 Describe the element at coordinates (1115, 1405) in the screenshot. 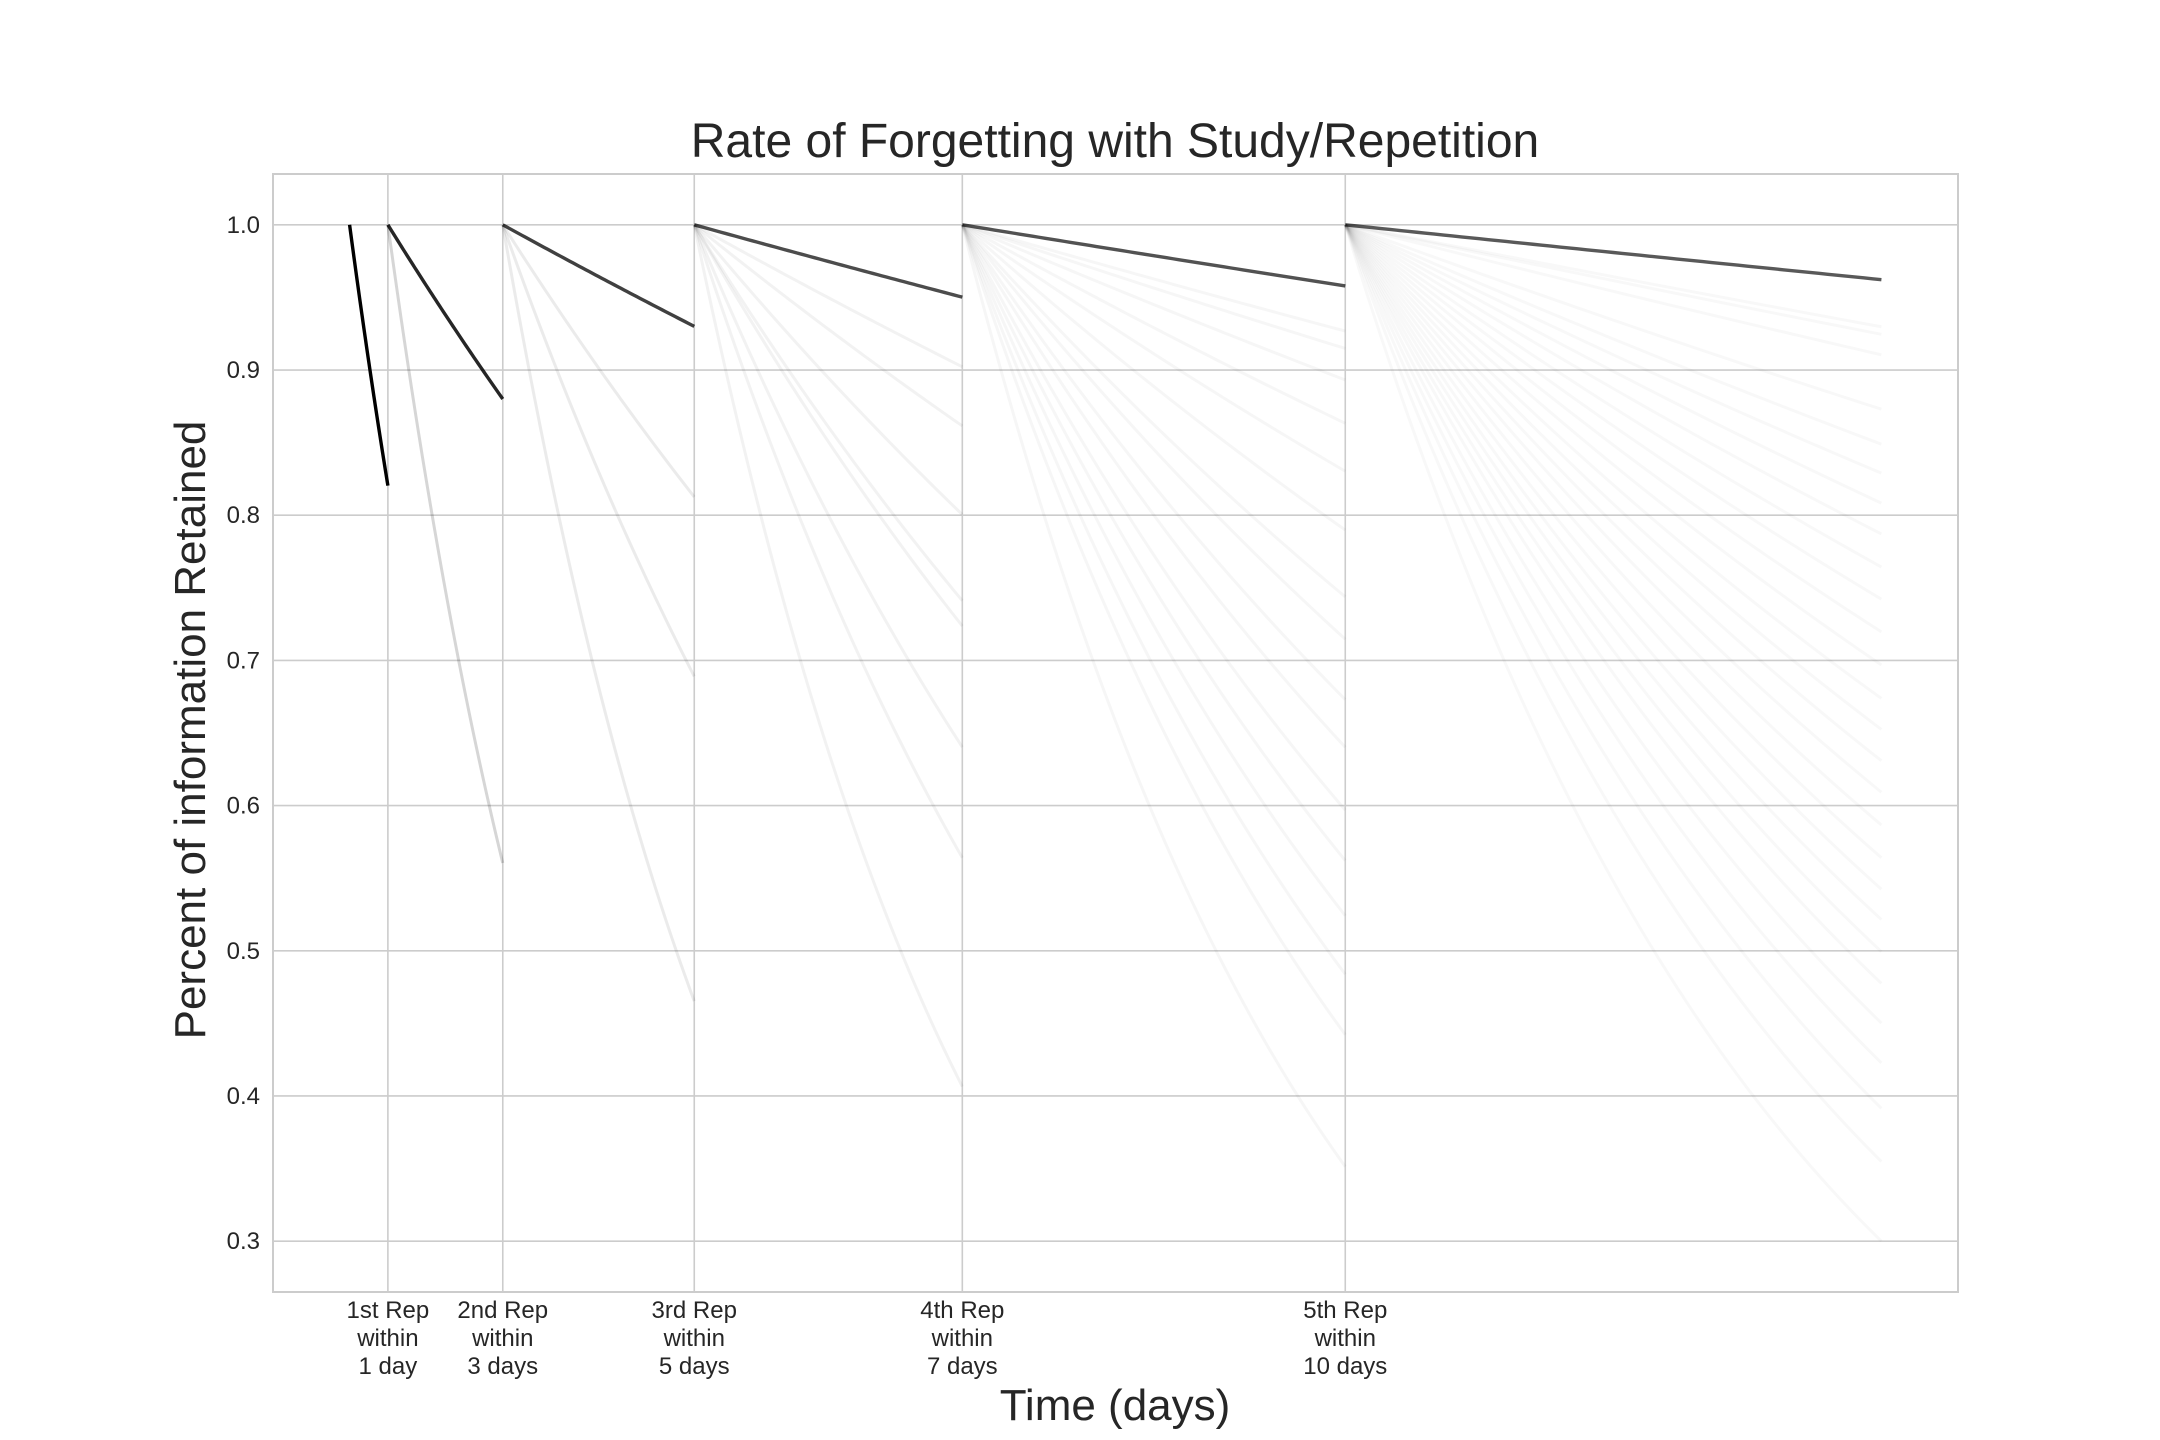

I see `x-axis-label: Time (days)` at that location.